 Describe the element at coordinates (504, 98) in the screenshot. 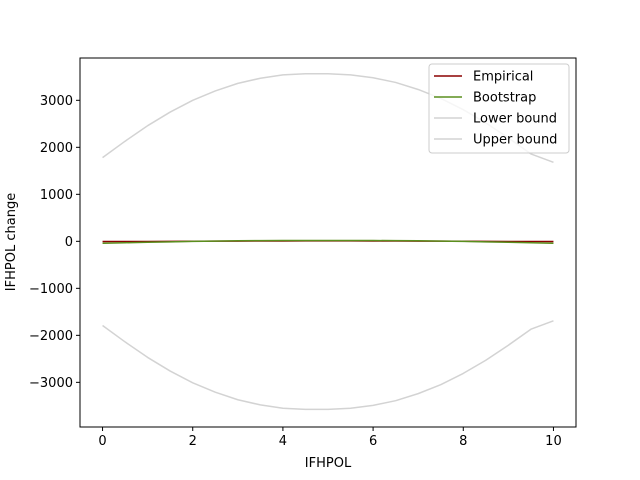

I see `legend-label: Bootstrap` at that location.